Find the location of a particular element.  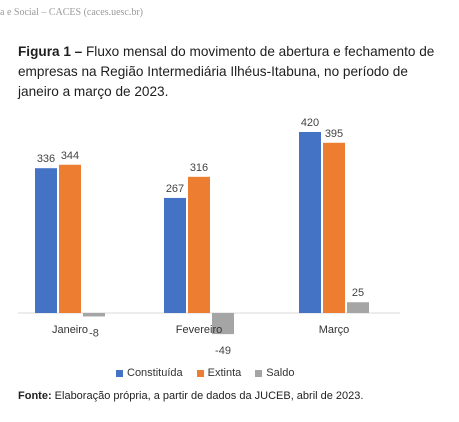

data-label-constituida-2: 420 is located at coordinates (310, 123).